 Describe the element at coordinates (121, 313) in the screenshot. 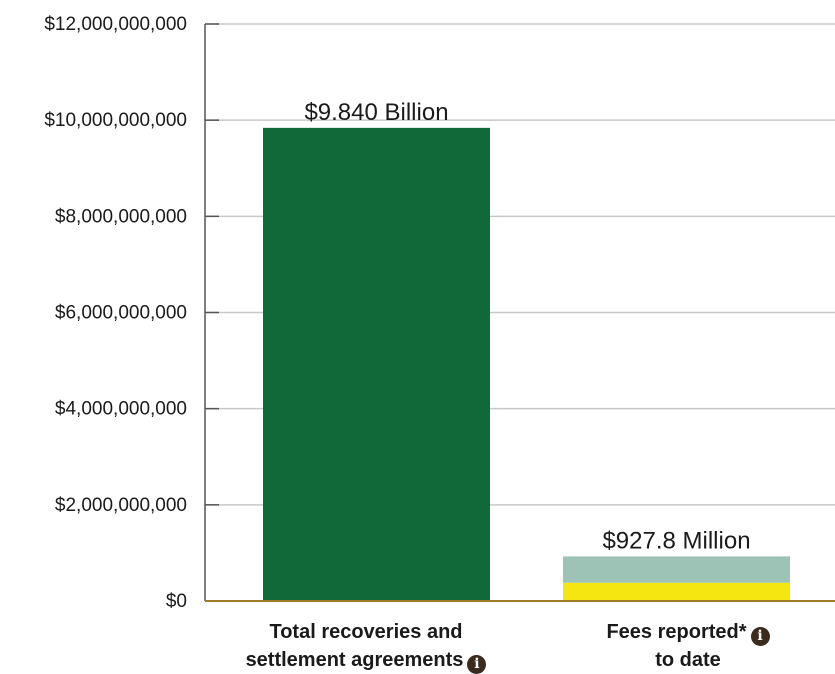

I see `y-tick-label: $6,000,000,000` at that location.